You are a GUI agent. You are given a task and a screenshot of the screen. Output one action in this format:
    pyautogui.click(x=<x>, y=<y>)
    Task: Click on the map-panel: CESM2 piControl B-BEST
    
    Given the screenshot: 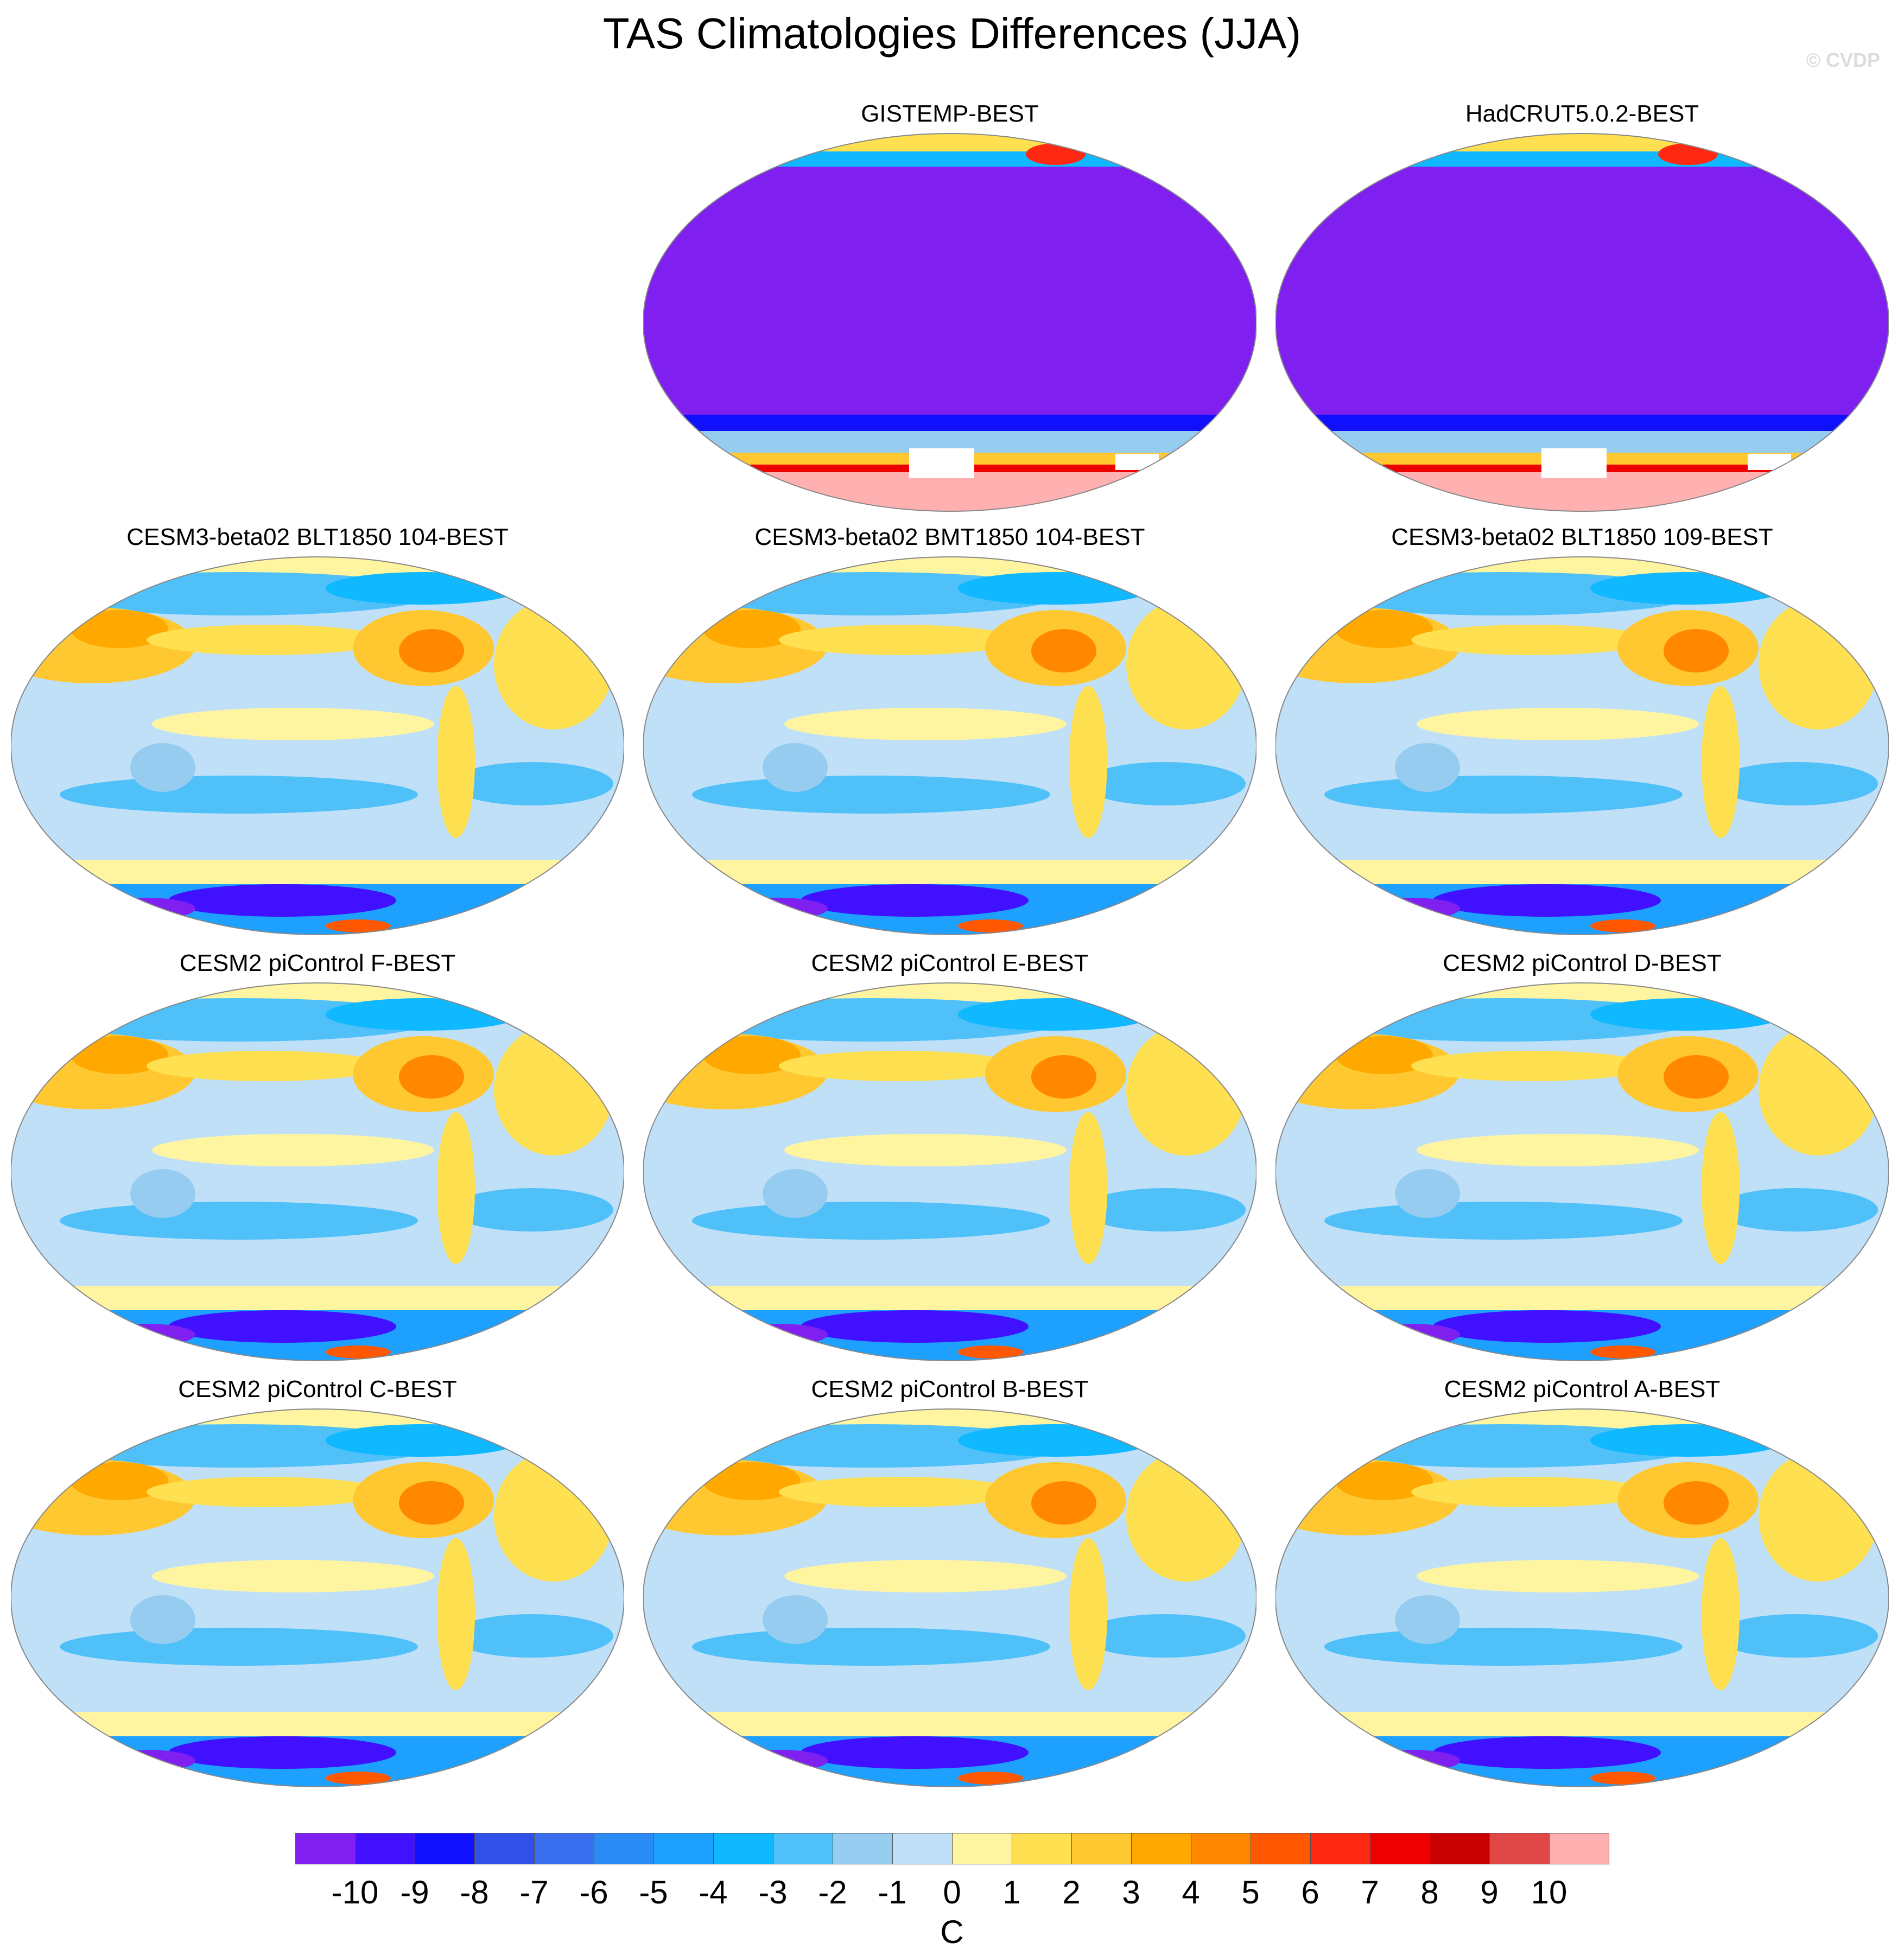 What is the action you would take?
    pyautogui.click(x=950, y=1587)
    